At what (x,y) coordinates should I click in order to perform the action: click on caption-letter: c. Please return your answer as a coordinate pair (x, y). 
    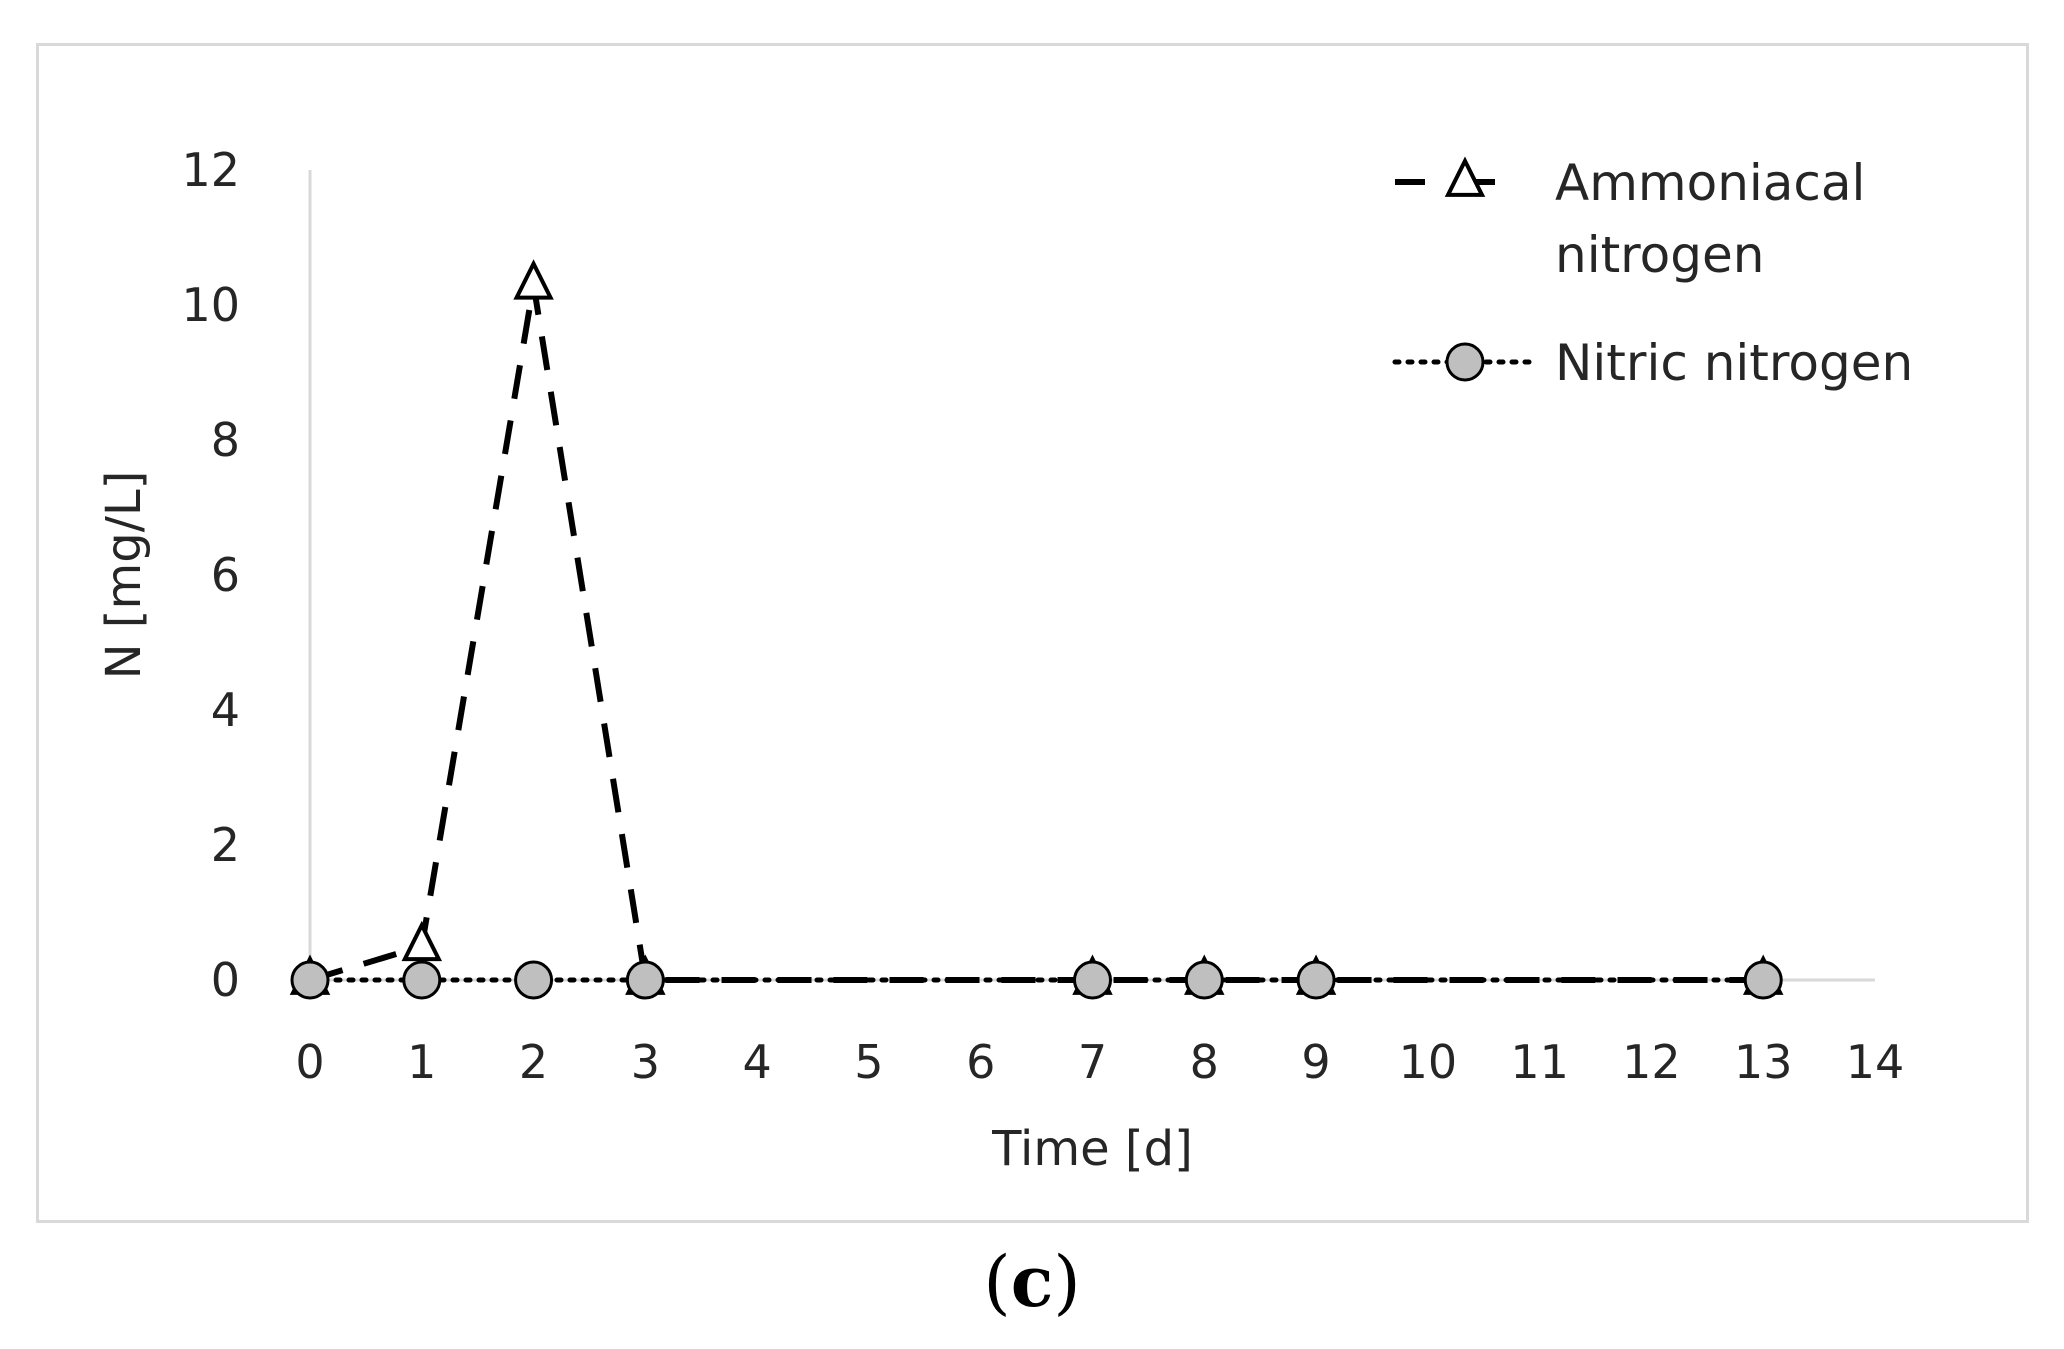
    Looking at the image, I should click on (1032, 1281).